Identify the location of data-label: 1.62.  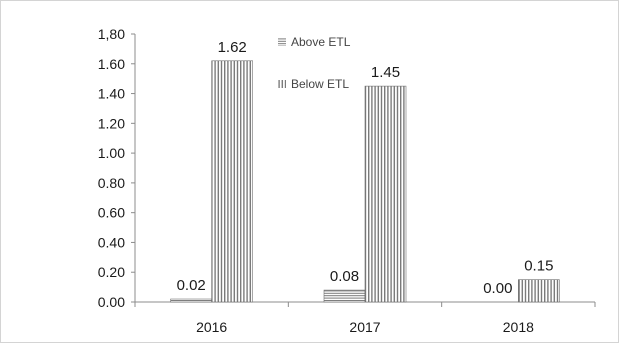
(232, 47).